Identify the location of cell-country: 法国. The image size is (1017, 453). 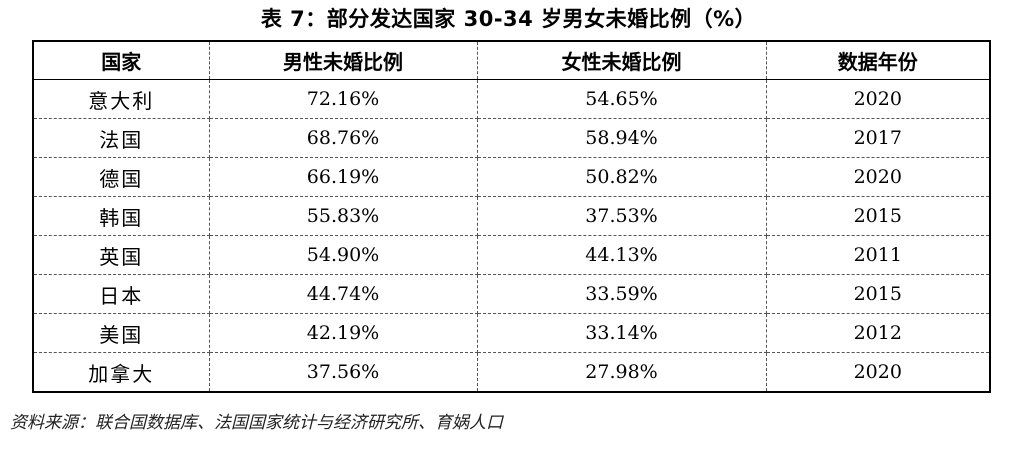
(121, 138).